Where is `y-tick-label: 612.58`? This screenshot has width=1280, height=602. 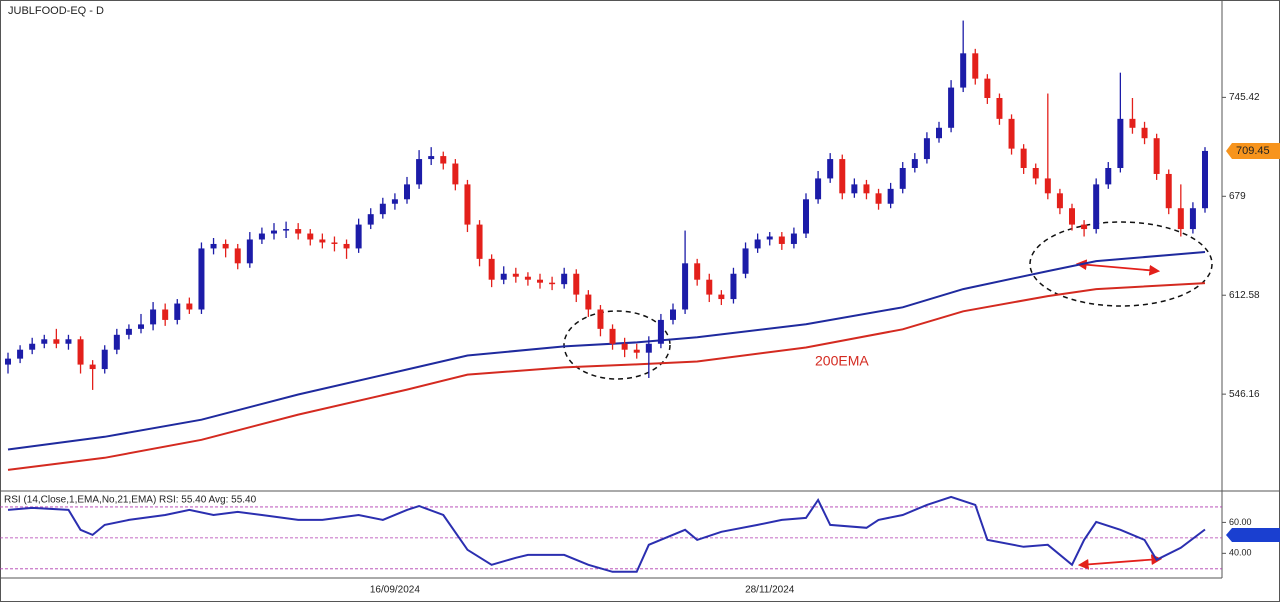
y-tick-label: 612.58 is located at coordinates (1244, 295).